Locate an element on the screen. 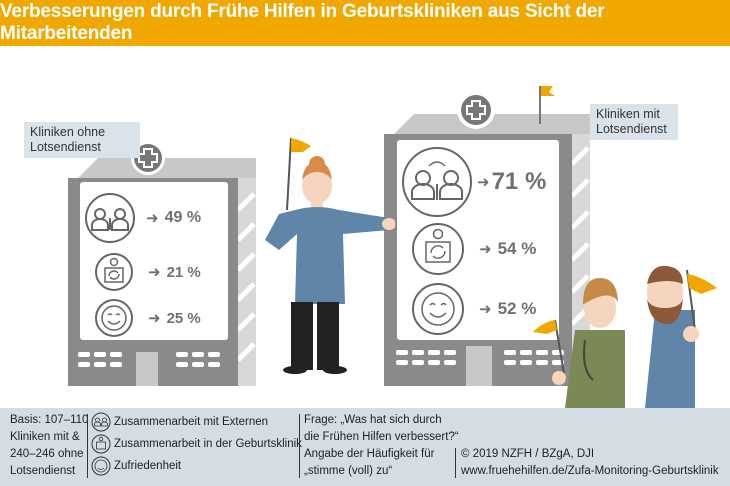 The width and height of the screenshot is (730, 486). legend-item: Zusammenarbeit mit Externen is located at coordinates (196, 422).